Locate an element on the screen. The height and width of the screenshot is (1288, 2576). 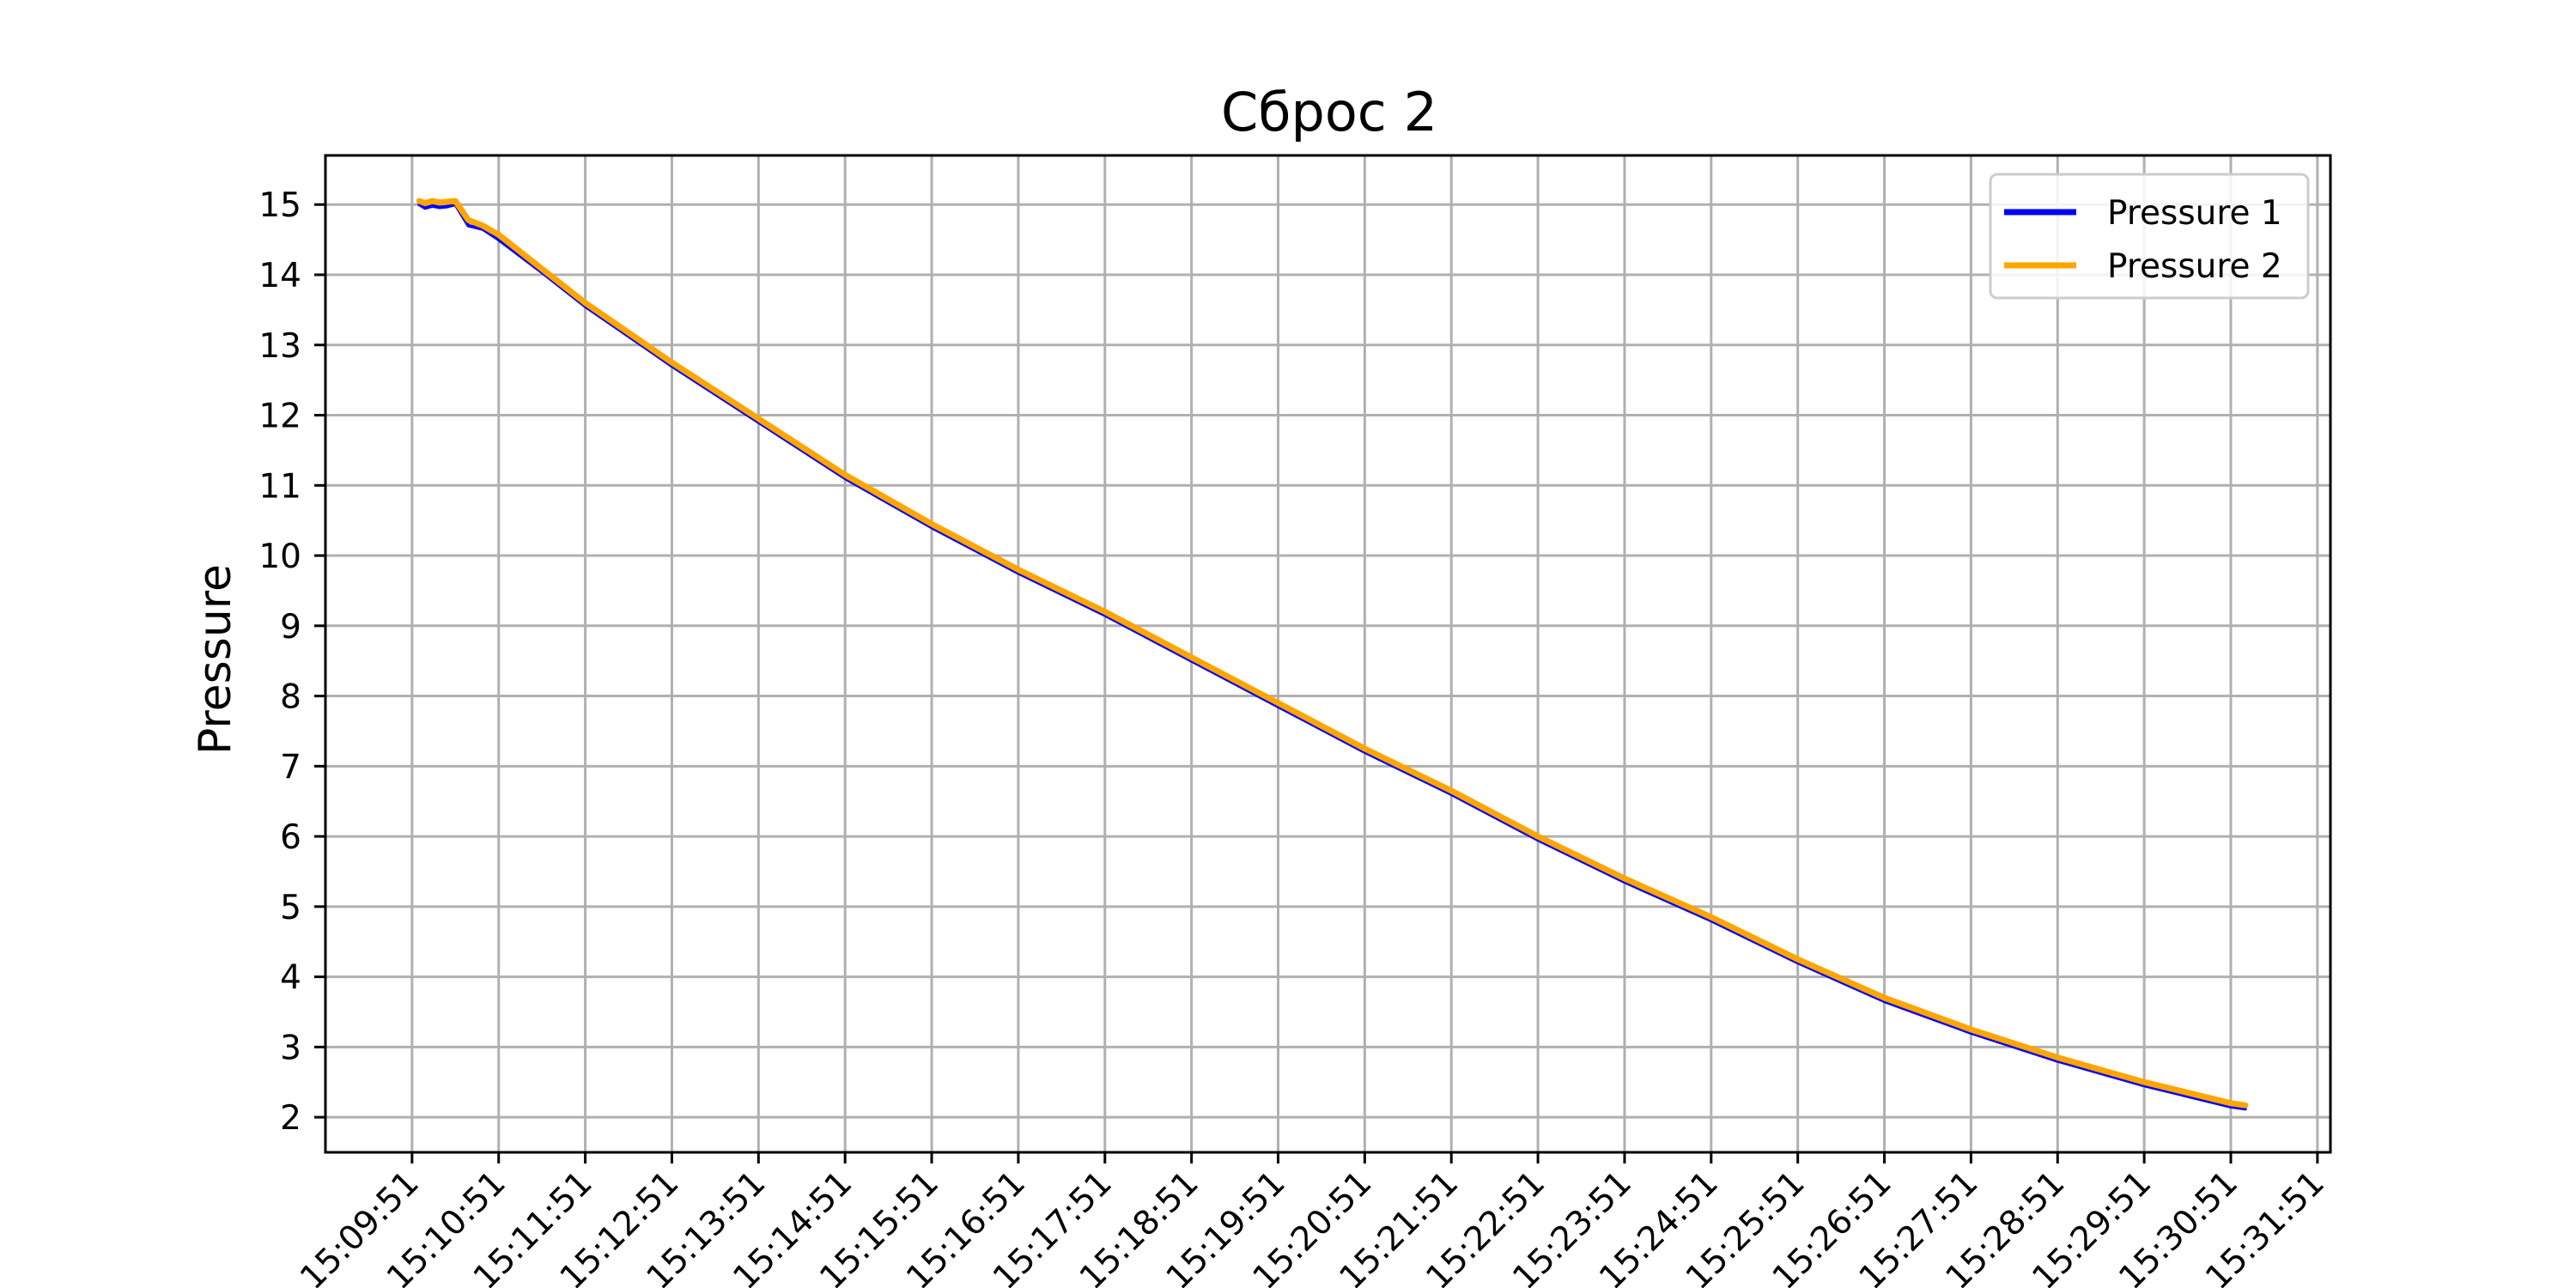
y-tick-label: 7 is located at coordinates (291, 768).